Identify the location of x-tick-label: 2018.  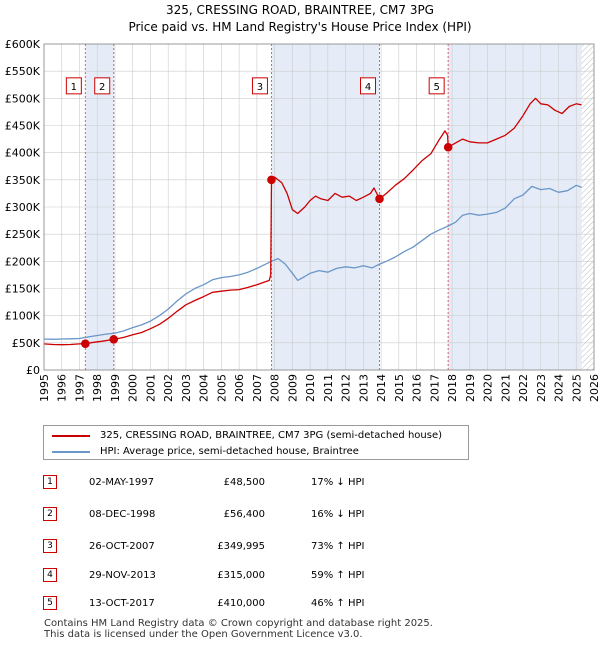
(452, 388).